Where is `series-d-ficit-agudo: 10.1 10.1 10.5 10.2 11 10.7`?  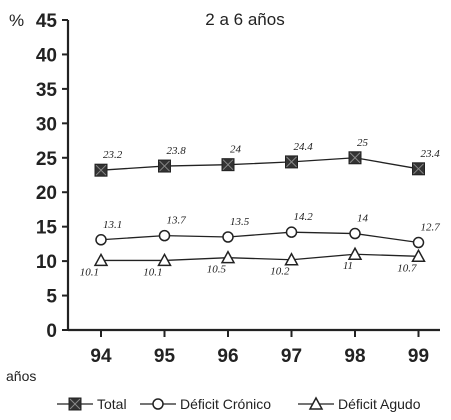
series-d-ficit-agudo: 10.1 10.1 10.5 10.2 11 10.7 is located at coordinates (253, 262).